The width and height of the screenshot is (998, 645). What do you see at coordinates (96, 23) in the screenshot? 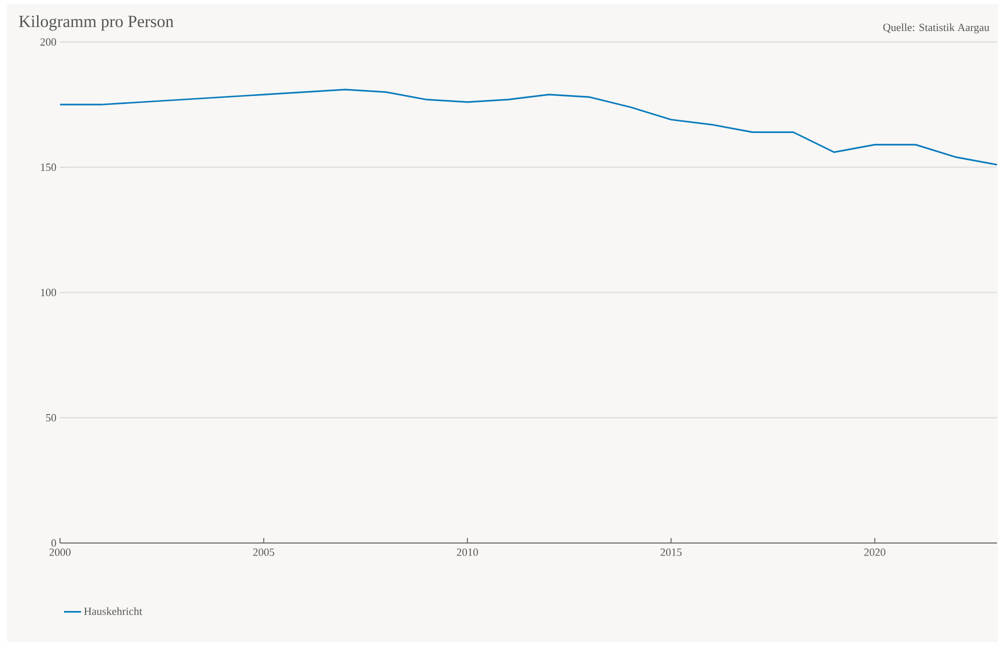
I see `chart-title: Kilogramm pro Person` at bounding box center [96, 23].